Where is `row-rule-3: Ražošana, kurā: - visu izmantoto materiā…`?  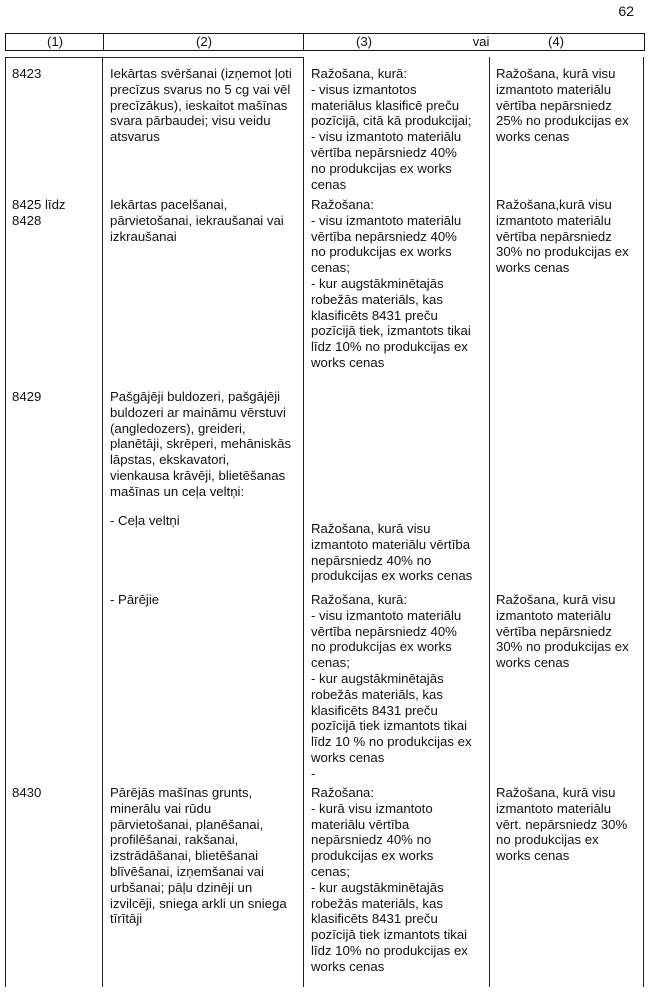
row-rule-3: Ražošana, kurā: - visu izmantoto materiā… is located at coordinates (391, 686).